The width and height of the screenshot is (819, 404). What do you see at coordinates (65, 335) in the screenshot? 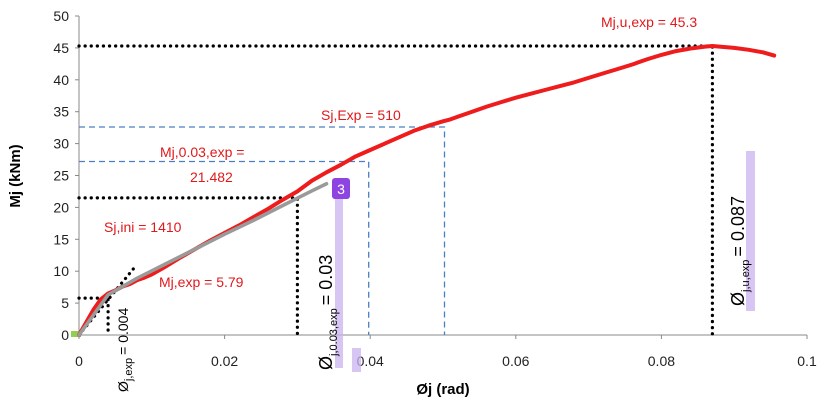
I see `y-tick-label: 0` at bounding box center [65, 335].